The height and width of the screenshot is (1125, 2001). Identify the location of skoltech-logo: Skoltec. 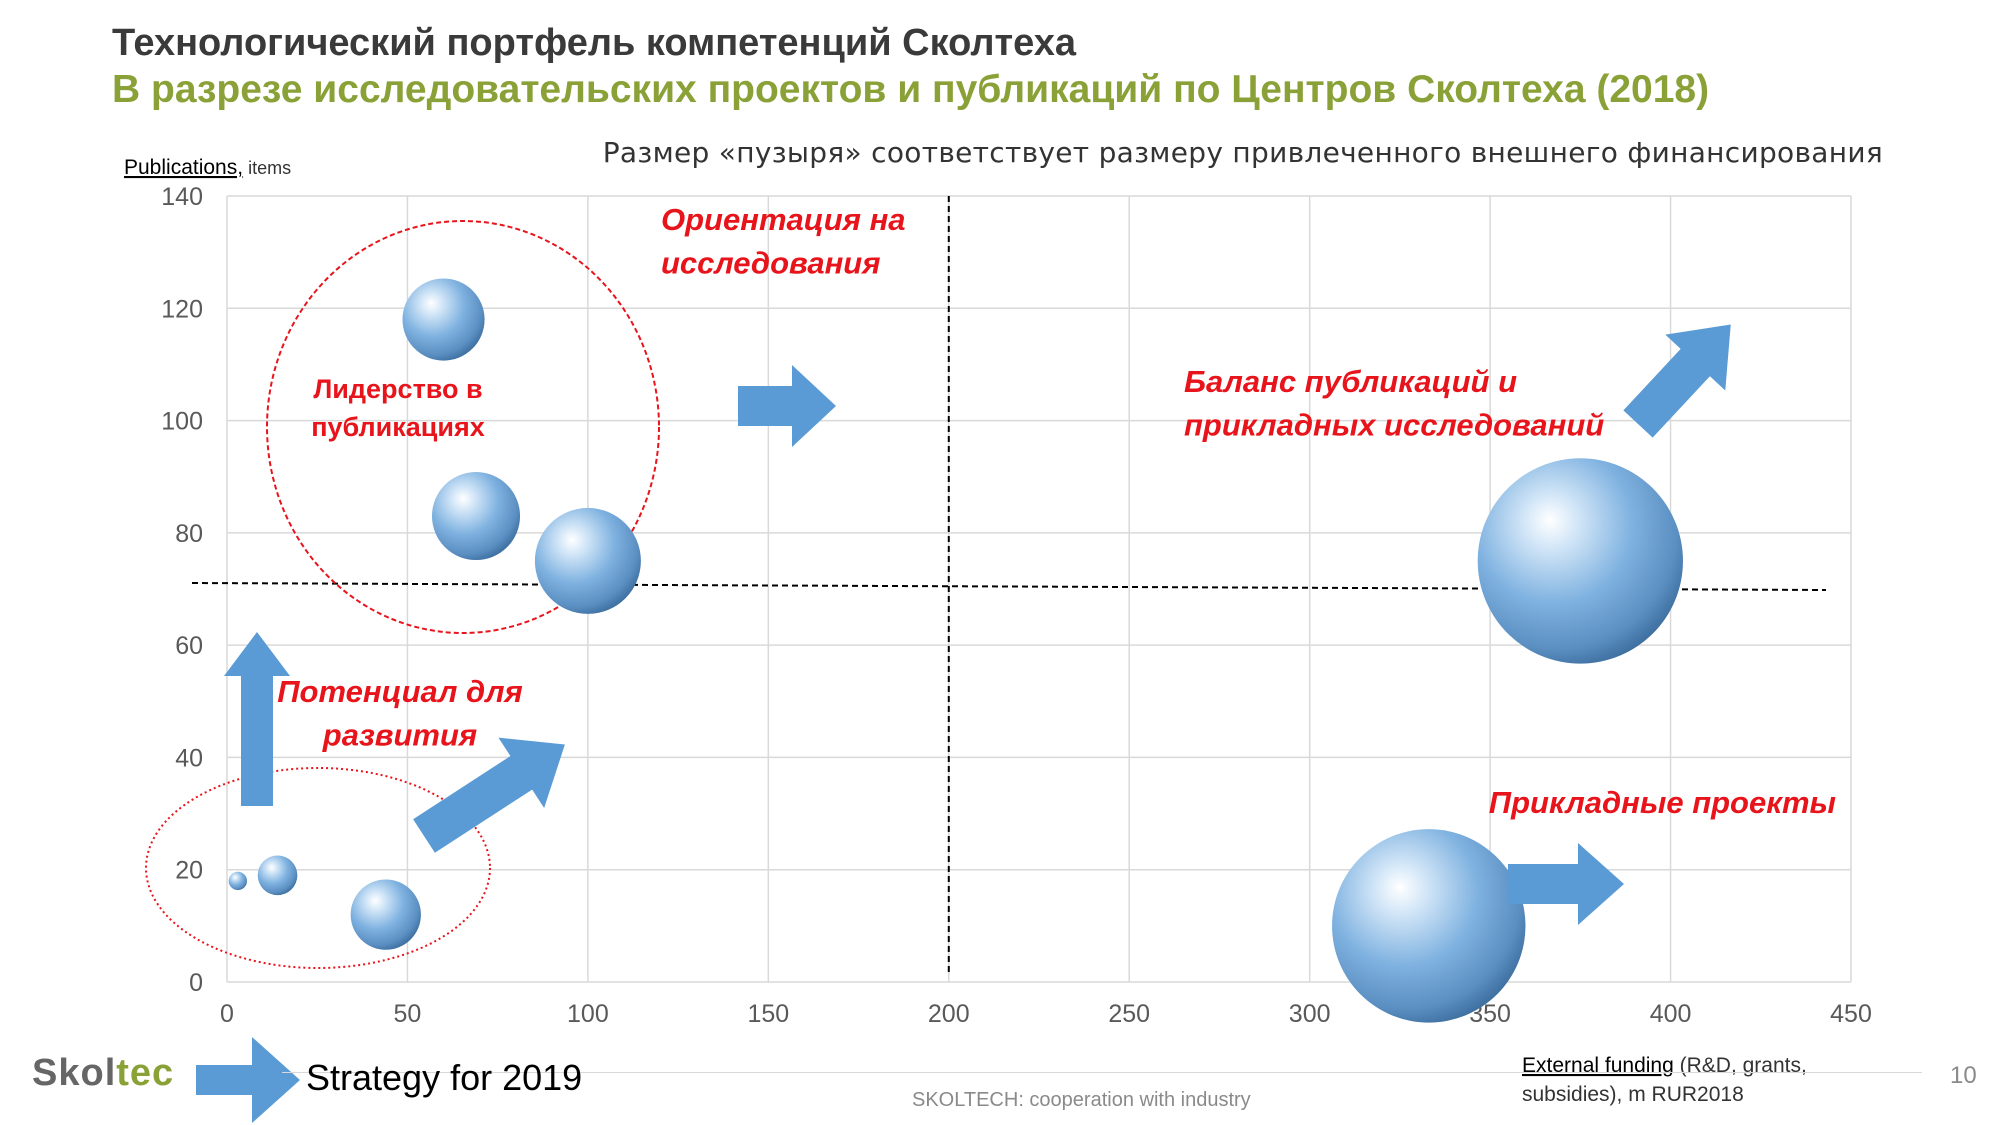
(103, 1073).